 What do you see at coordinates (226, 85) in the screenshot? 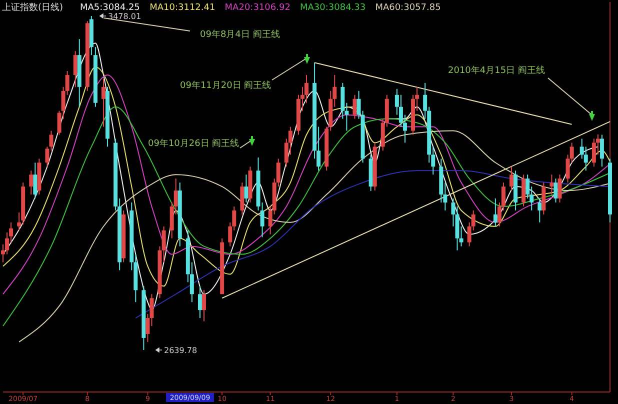
I see `annotation: 09年11月20日 阎王线` at bounding box center [226, 85].